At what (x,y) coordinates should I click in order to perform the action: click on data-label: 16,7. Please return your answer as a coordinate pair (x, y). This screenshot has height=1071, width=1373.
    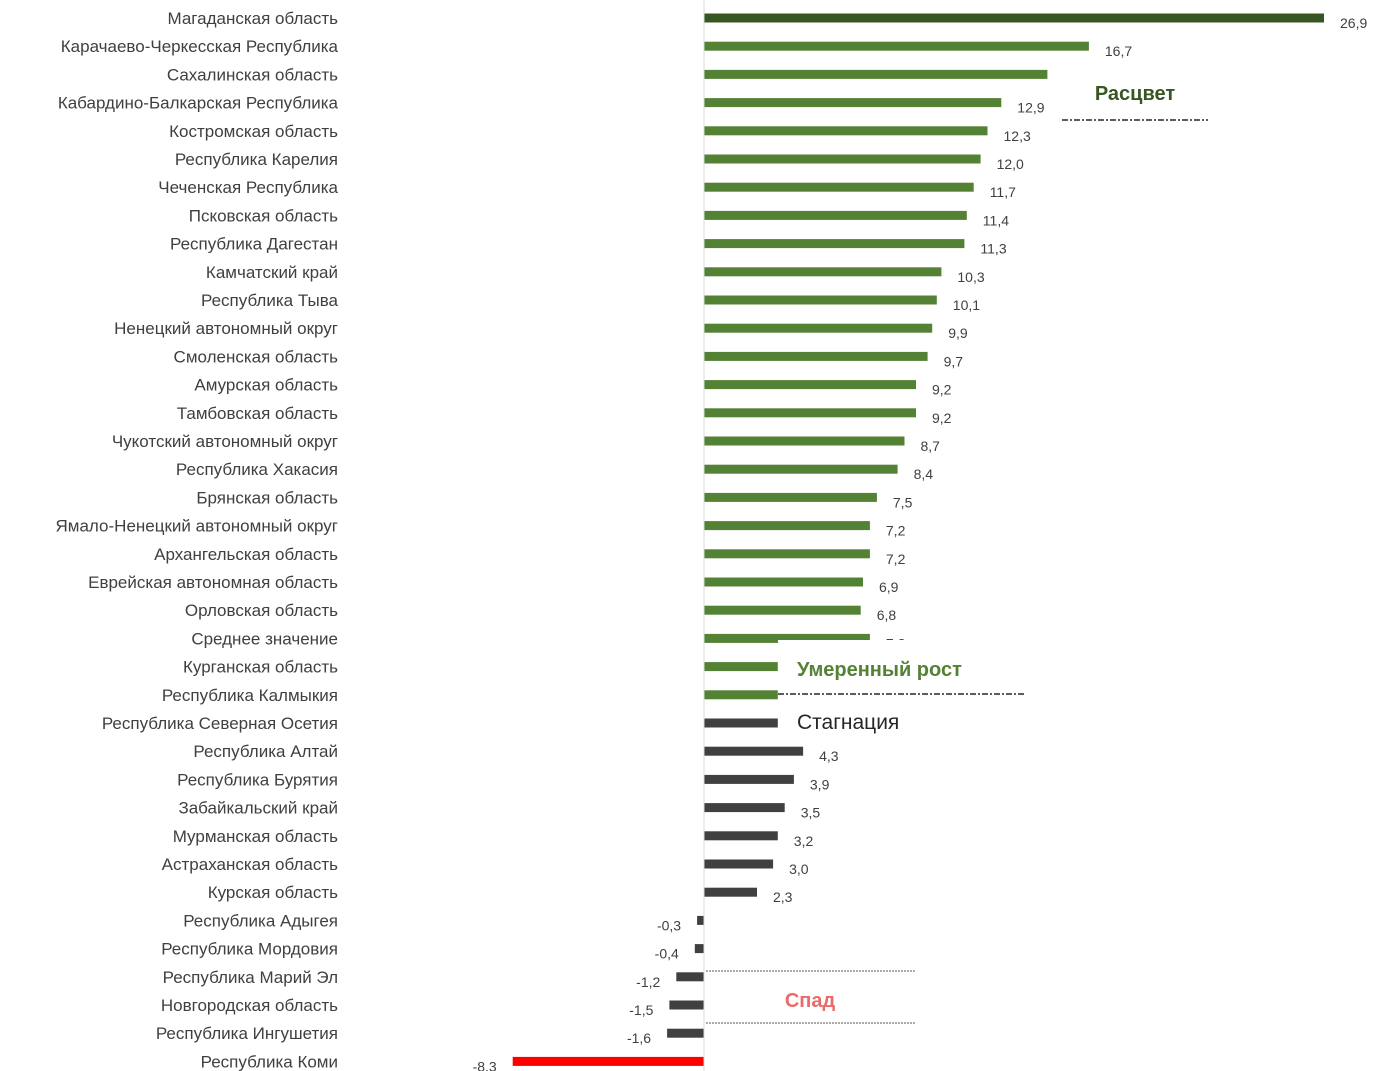
    Looking at the image, I should click on (1118, 51).